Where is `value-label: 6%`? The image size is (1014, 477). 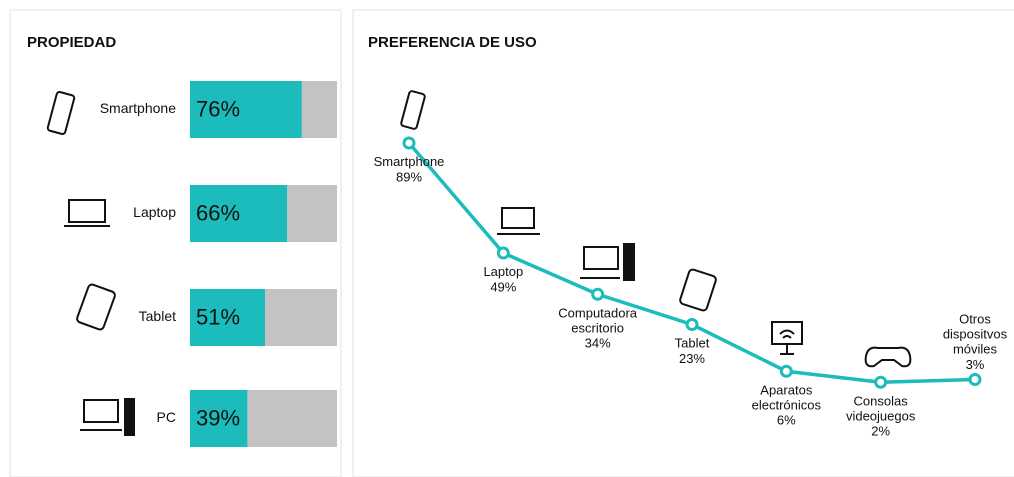
value-label: 6% is located at coordinates (786, 420).